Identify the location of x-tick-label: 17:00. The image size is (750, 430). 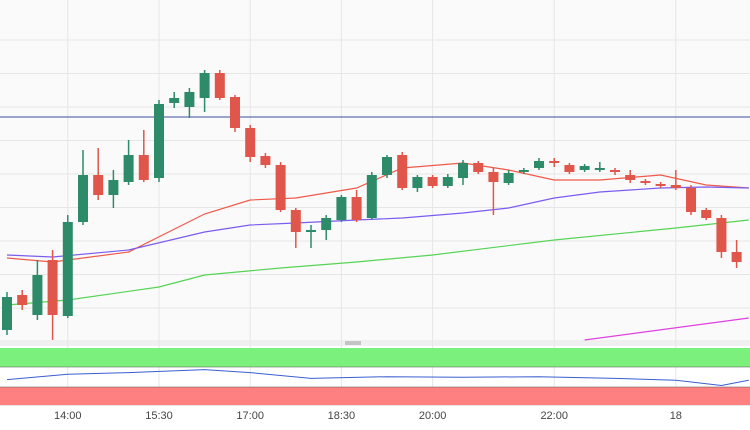
(250, 416).